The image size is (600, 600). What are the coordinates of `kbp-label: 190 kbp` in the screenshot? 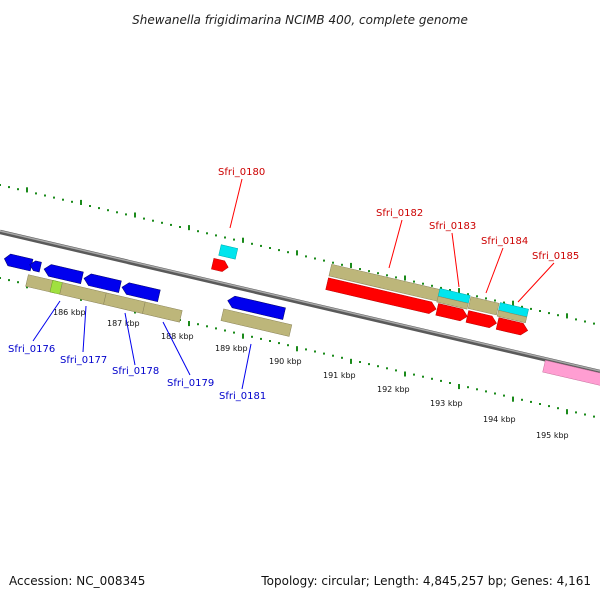 It's located at (285, 361).